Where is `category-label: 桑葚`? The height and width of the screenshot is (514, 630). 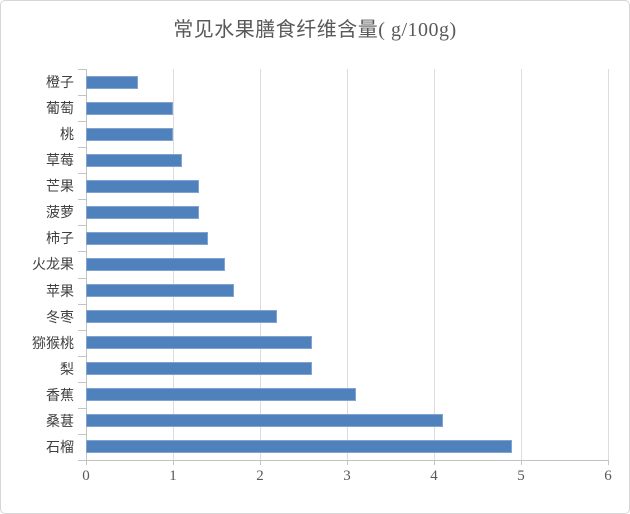 category-label: 桑葚 is located at coordinates (60, 422).